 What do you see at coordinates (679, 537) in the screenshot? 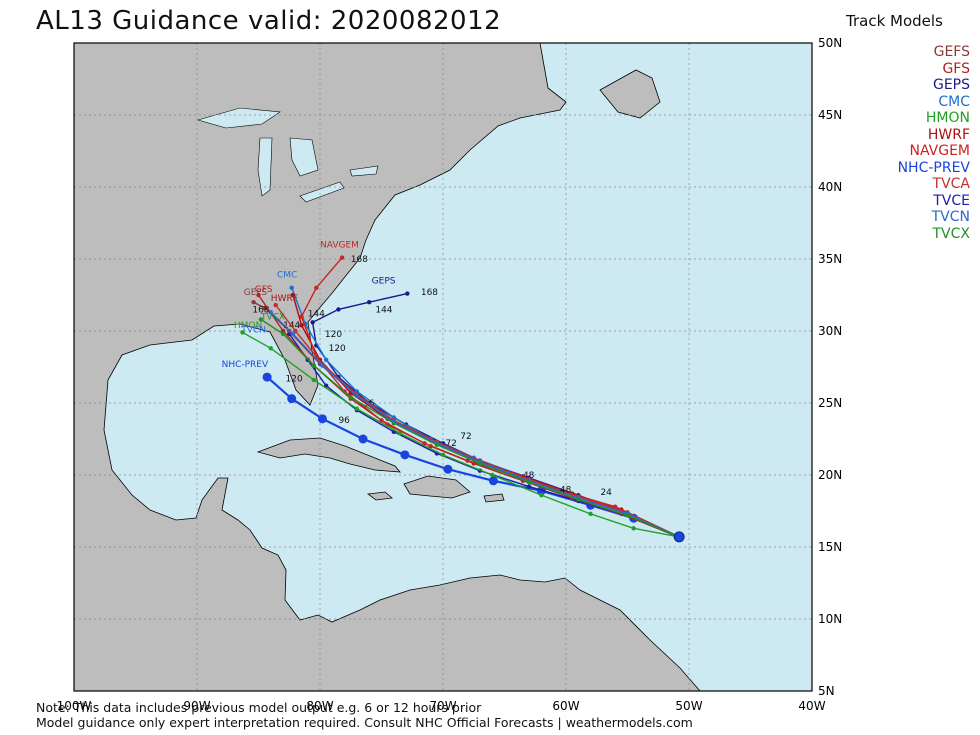
I see `storm-start-marker` at bounding box center [679, 537].